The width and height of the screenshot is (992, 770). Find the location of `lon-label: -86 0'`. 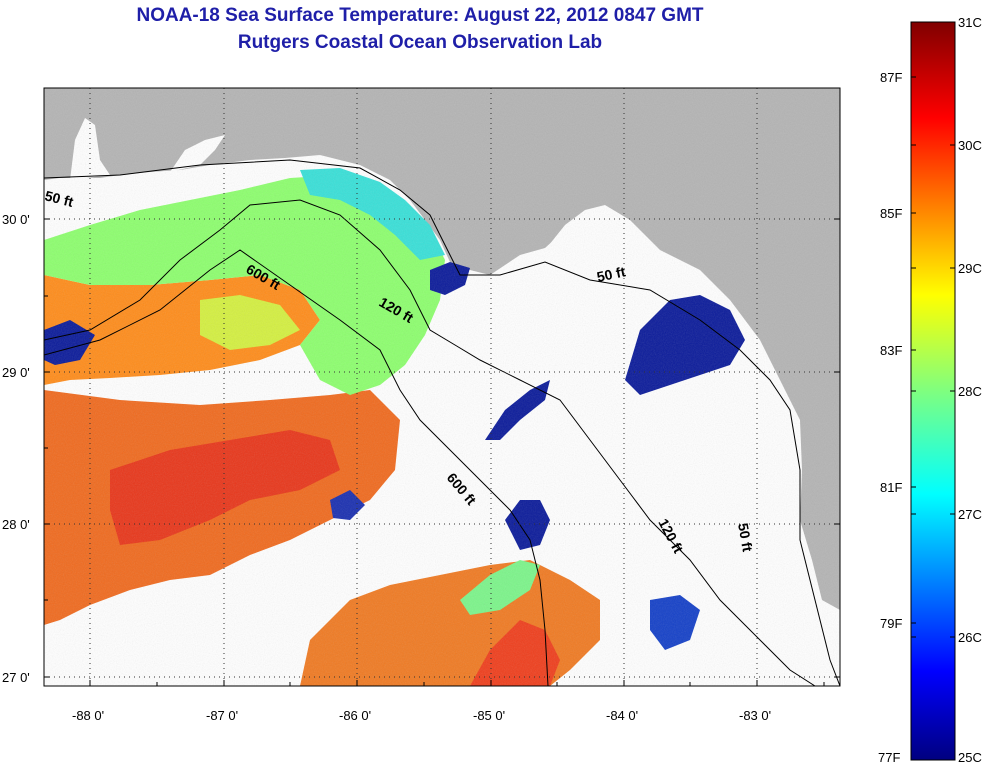

lon-label: -86 0' is located at coordinates (355, 715).